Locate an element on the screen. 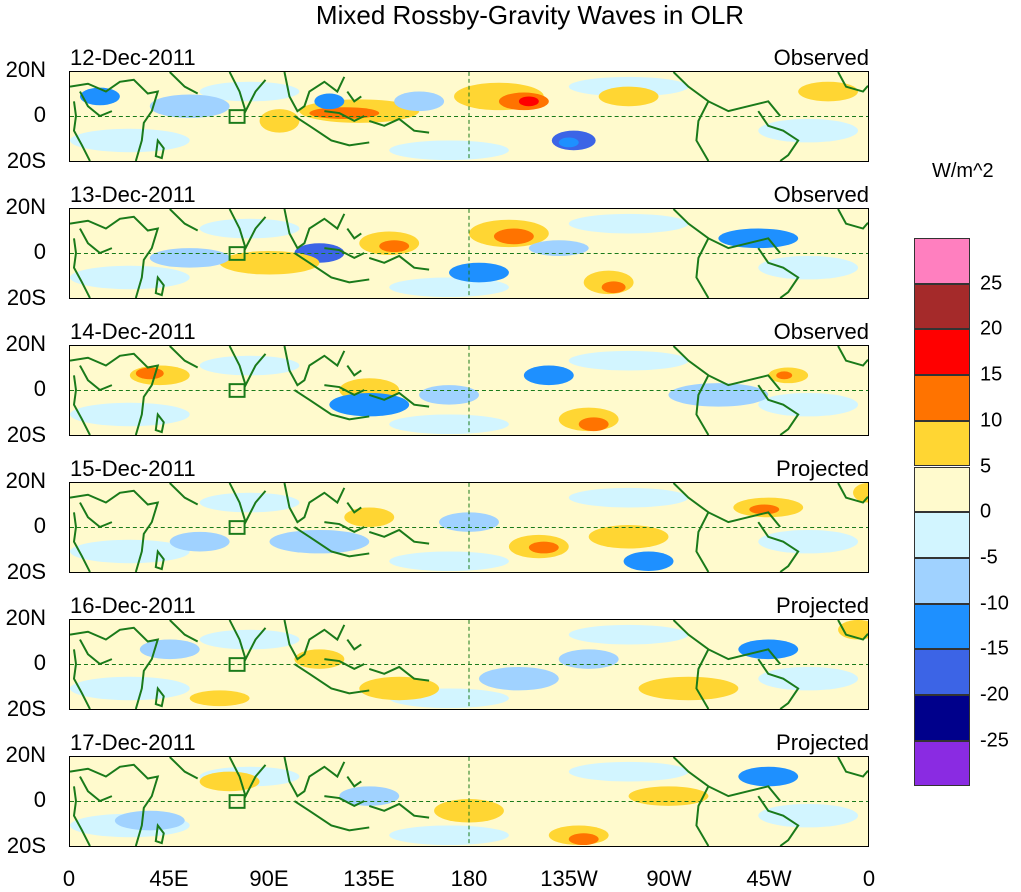 The width and height of the screenshot is (1021, 892). panel-date: 12-Dec-2011 is located at coordinates (133, 57).